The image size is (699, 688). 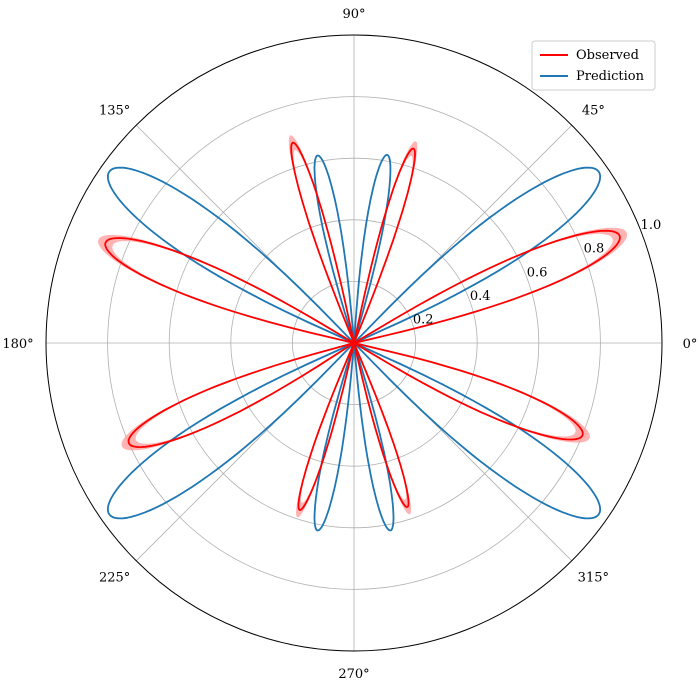 I want to click on theta-tick-label-3: 135°, so click(x=114, y=111).